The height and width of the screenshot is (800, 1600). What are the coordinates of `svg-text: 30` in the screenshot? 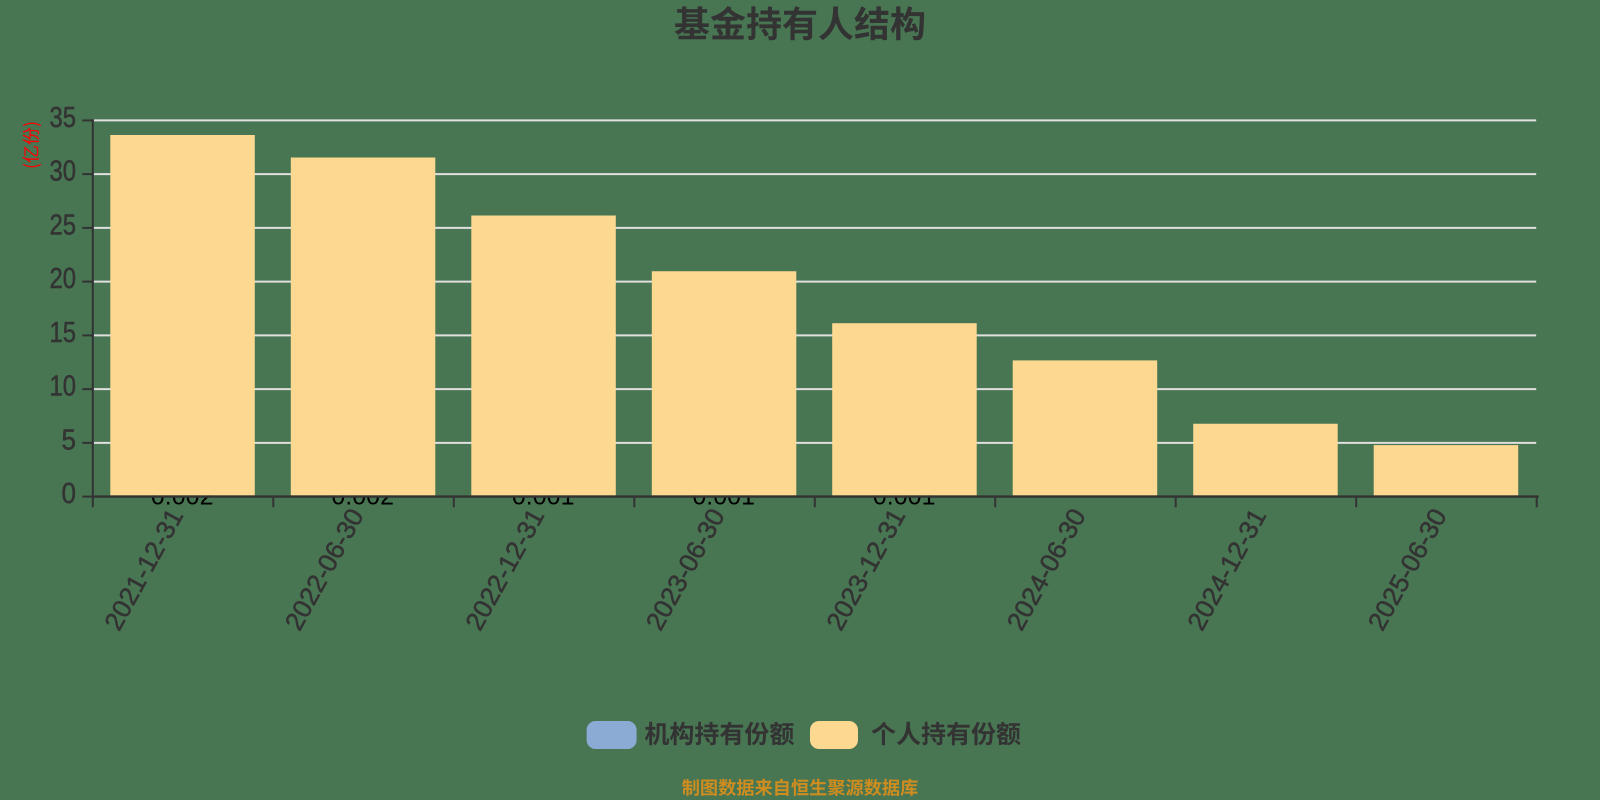 It's located at (63, 172).